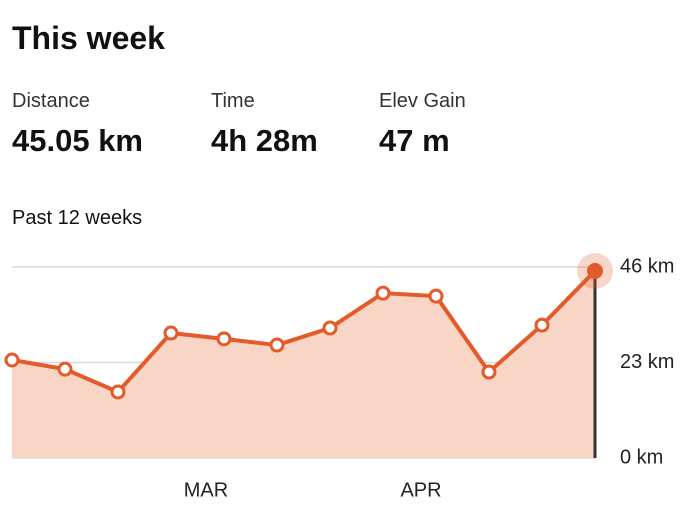  I want to click on stat-value: 47 m, so click(414, 140).